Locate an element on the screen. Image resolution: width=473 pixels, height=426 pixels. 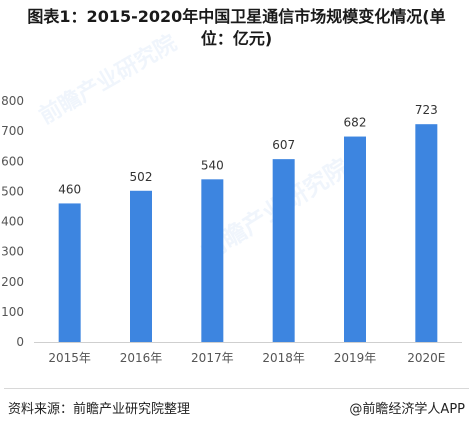
y-tick-label: 300 is located at coordinates (12, 252).